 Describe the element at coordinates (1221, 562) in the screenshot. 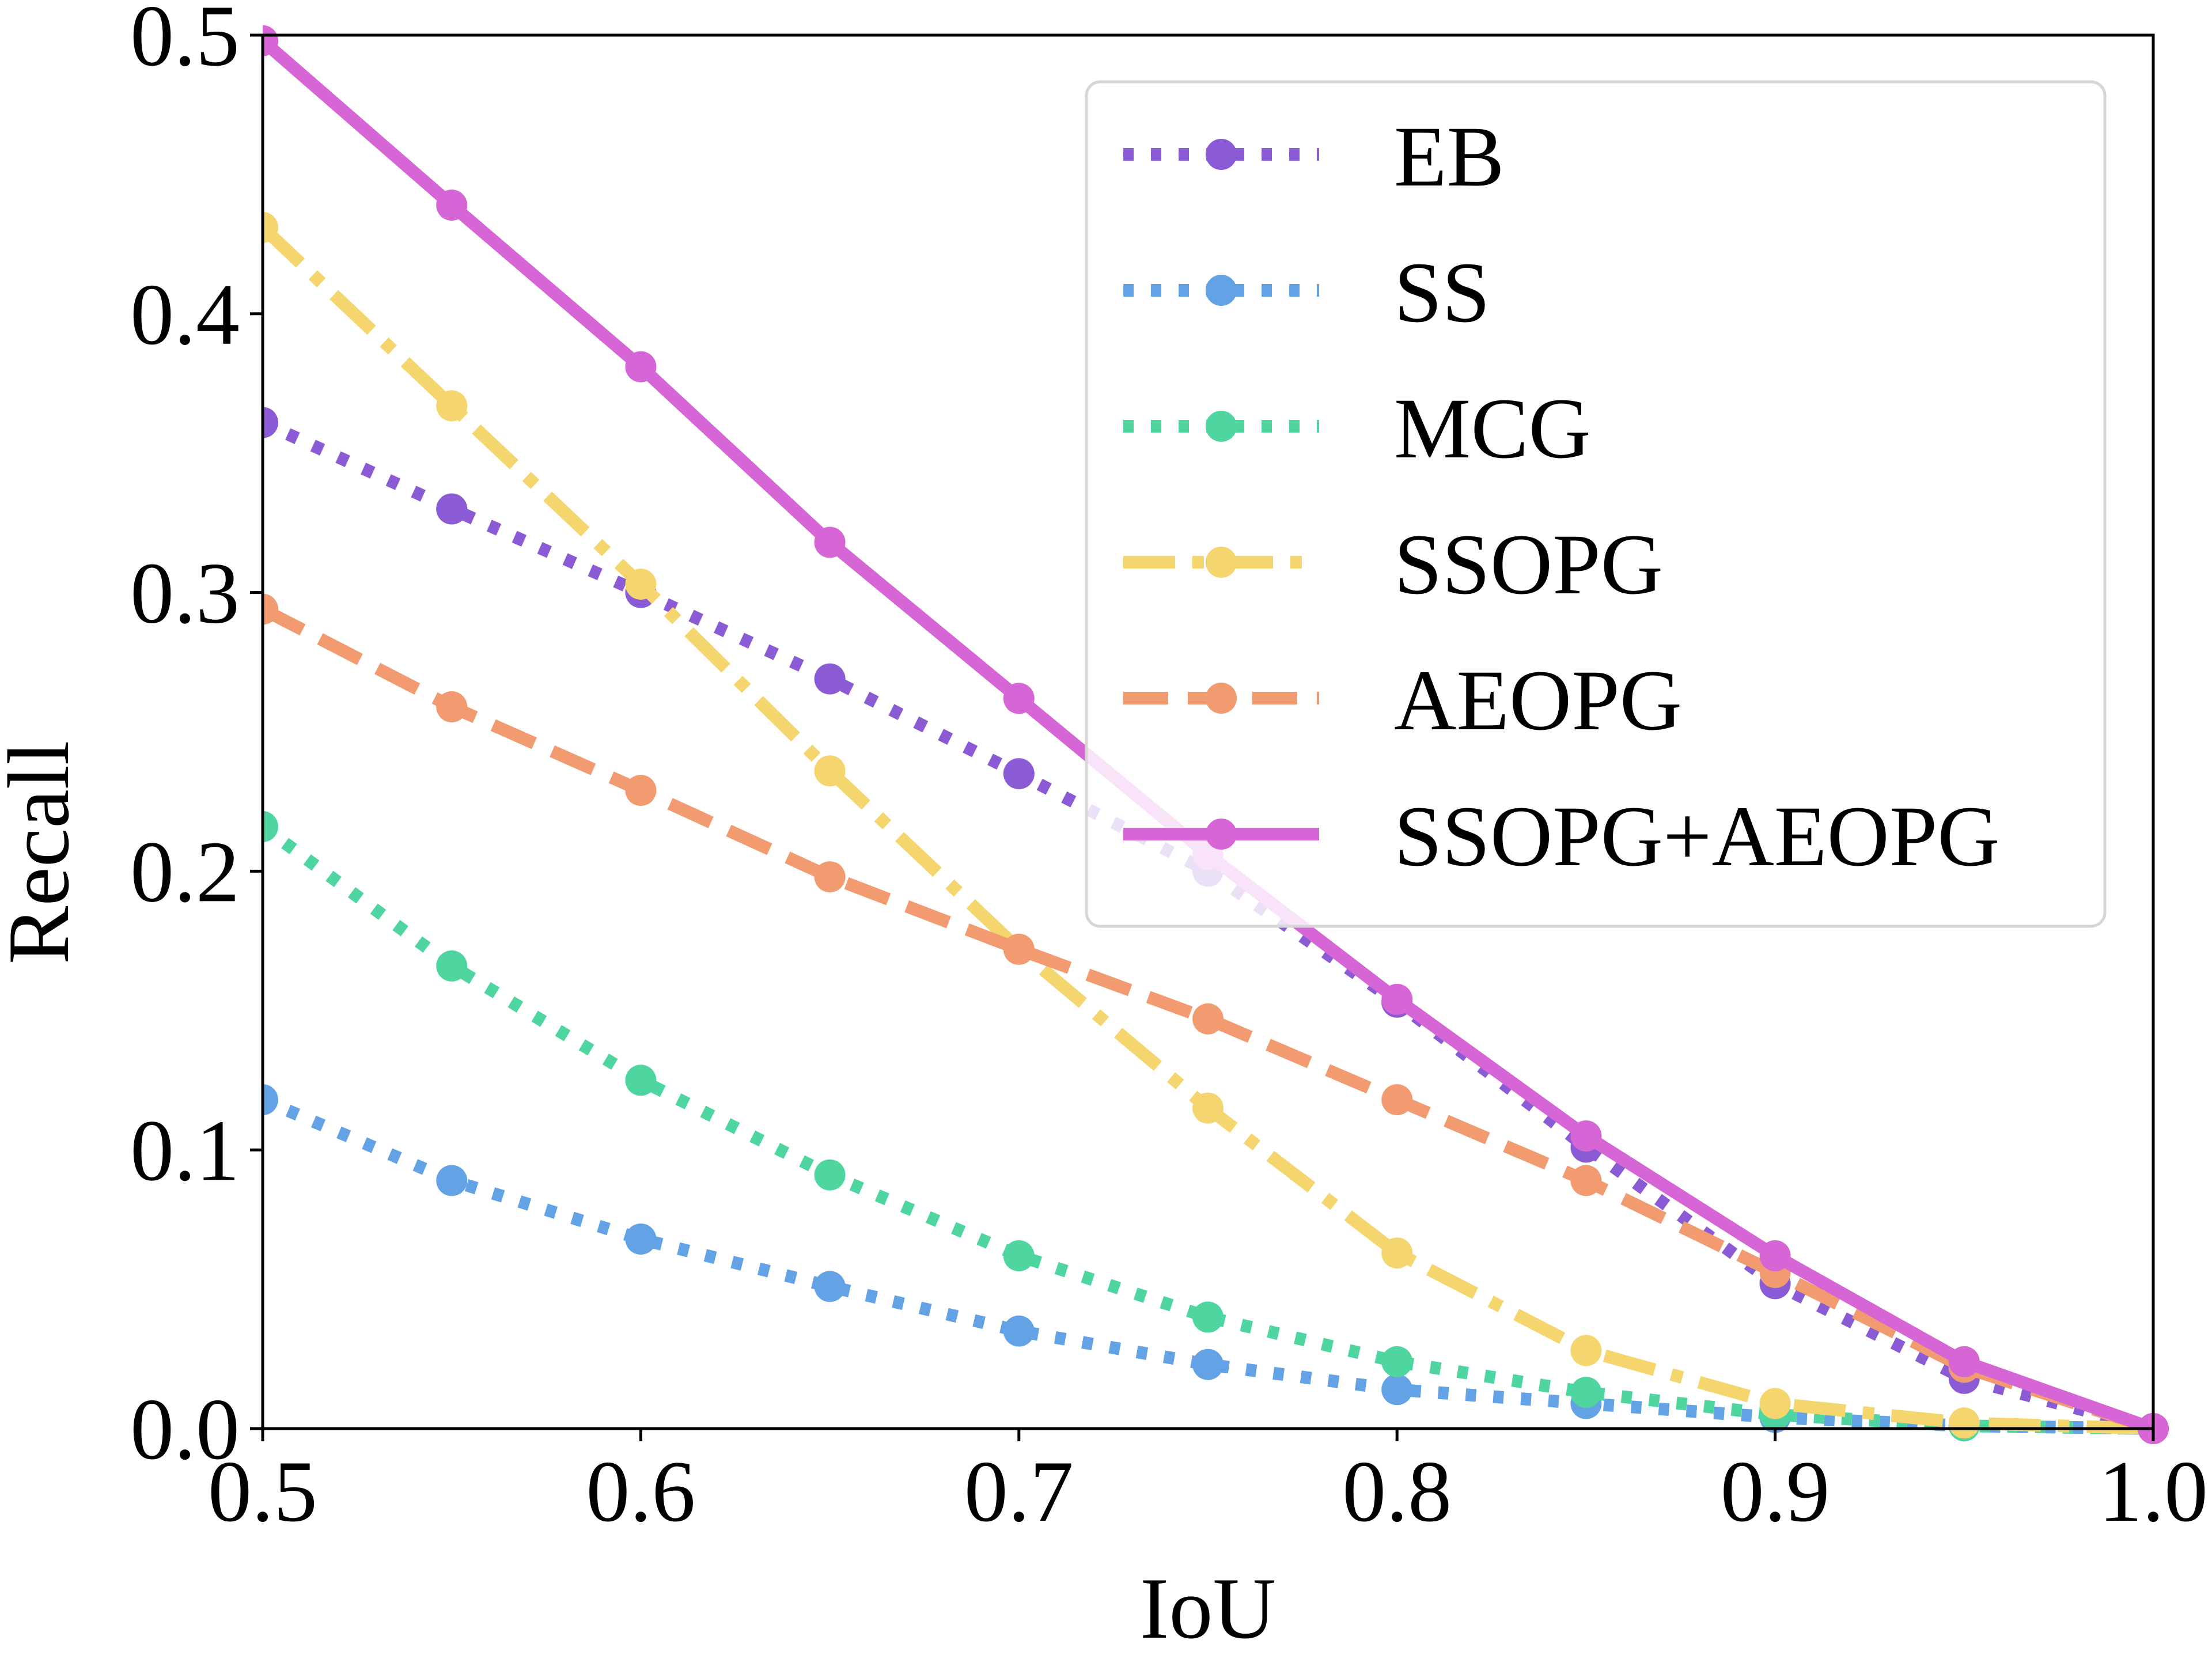

I see `legend-marker-ssopg` at that location.